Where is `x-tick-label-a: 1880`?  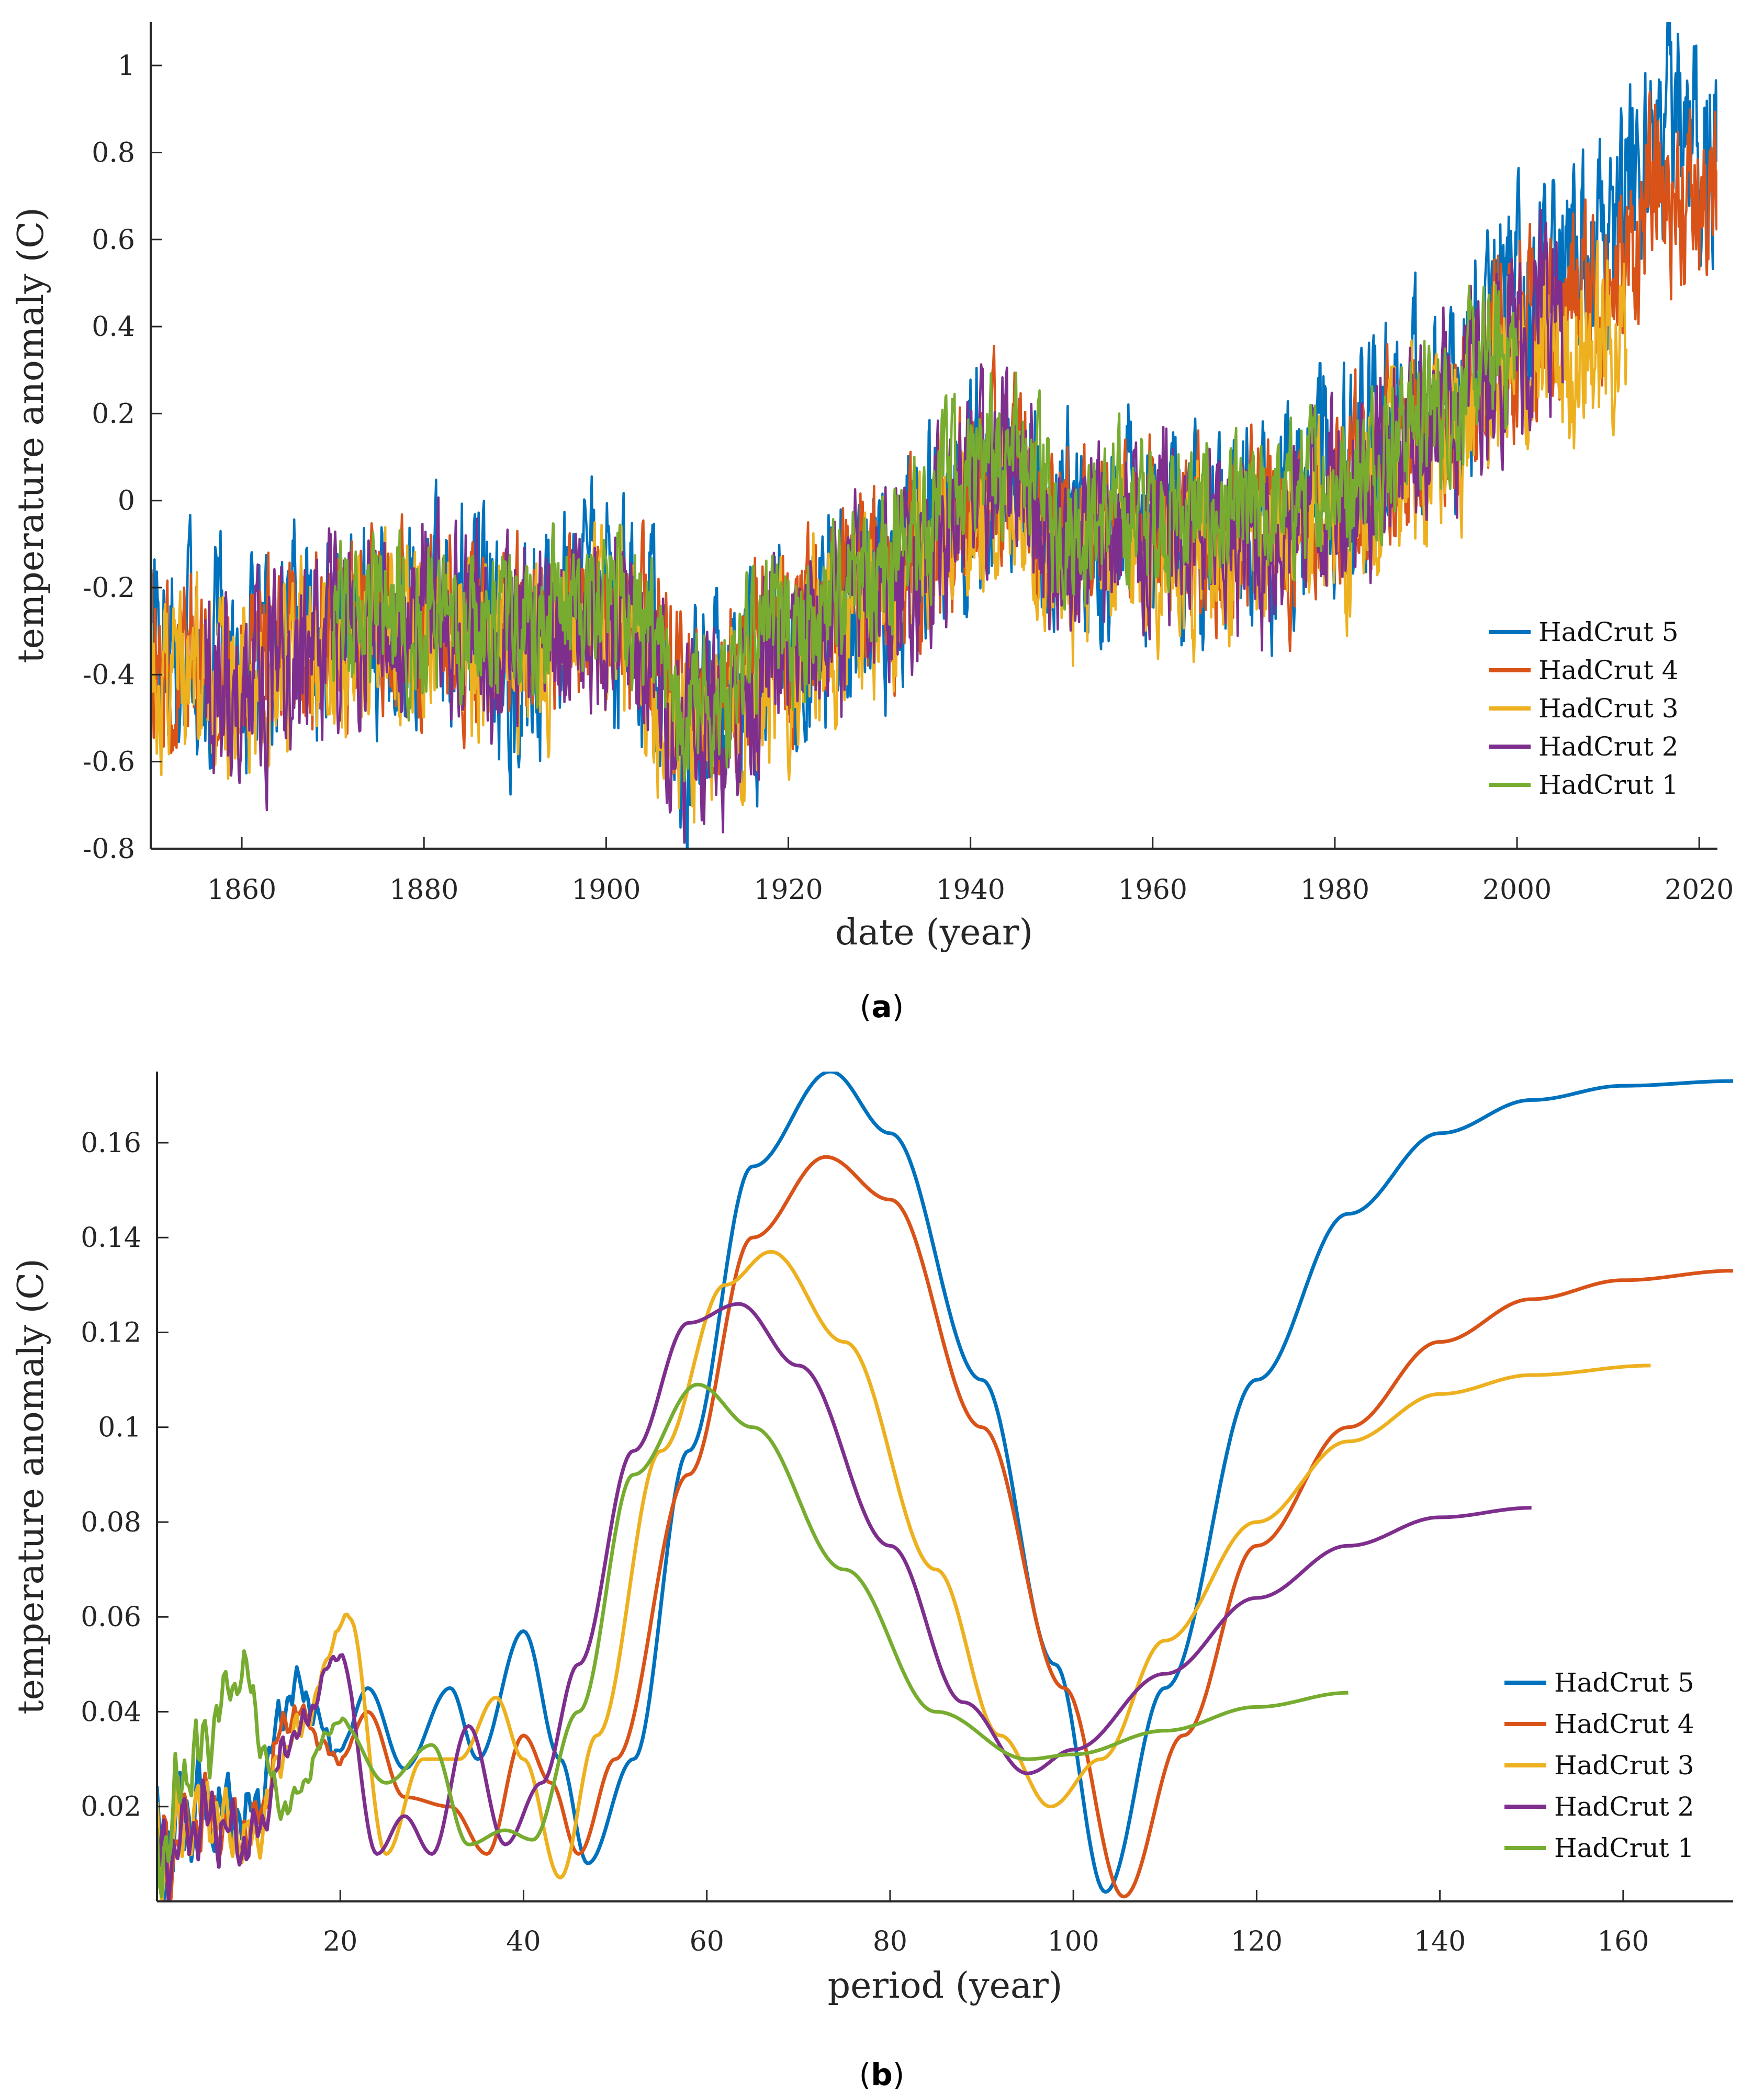
x-tick-label-a: 1880 is located at coordinates (423, 890).